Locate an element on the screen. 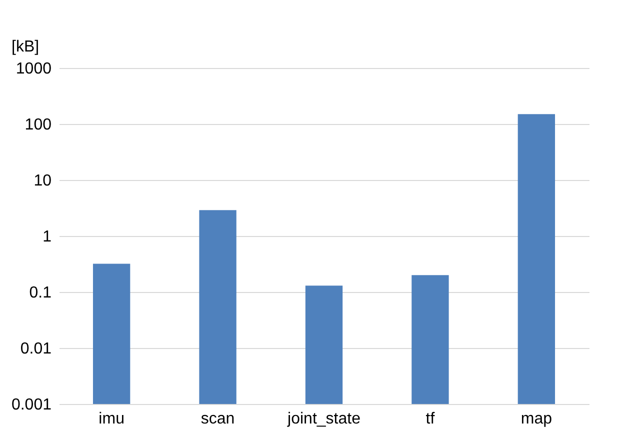 This screenshot has width=636, height=434. y-tick-label: 100 is located at coordinates (38, 125).